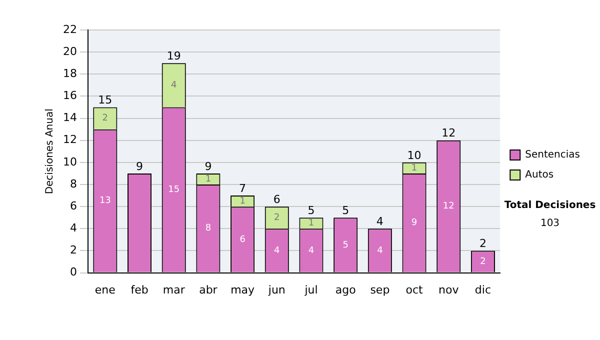 Image resolution: width=600 pixels, height=340 pixels. I want to click on x-tick-label: ene, so click(105, 289).